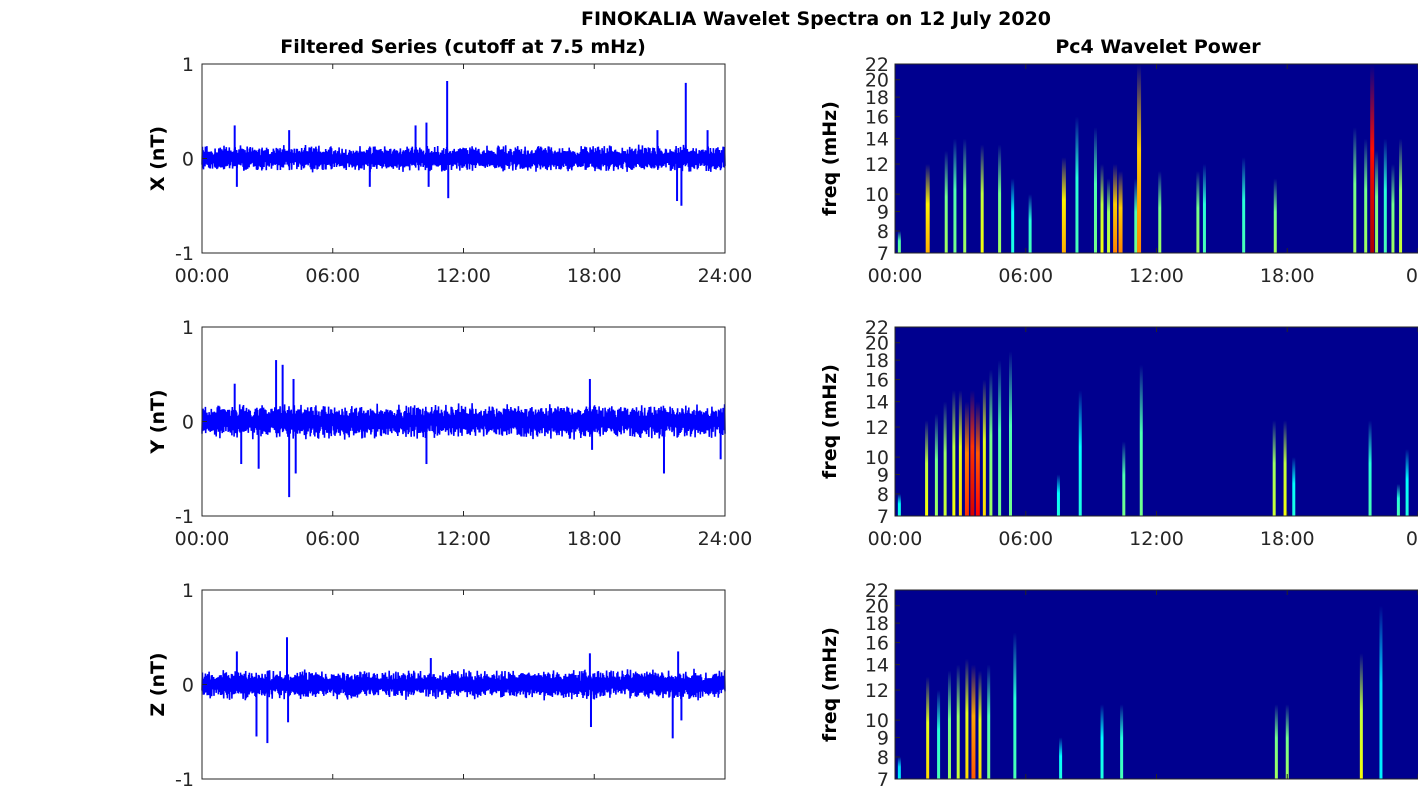 The image size is (1418, 788). Describe the element at coordinates (158, 421) in the screenshot. I see `y-axis-label: Y (nT)` at that location.